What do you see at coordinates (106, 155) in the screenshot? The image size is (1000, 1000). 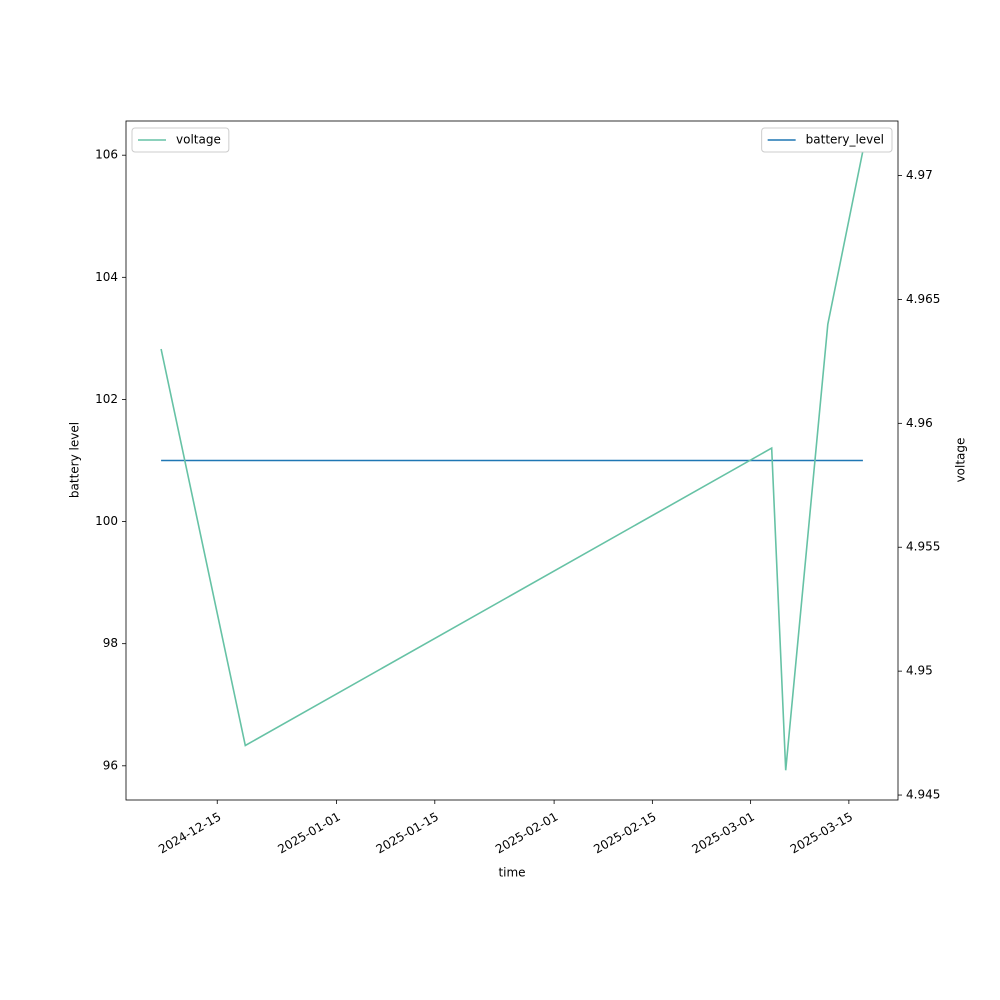 I see `y-tick-label: 106` at bounding box center [106, 155].